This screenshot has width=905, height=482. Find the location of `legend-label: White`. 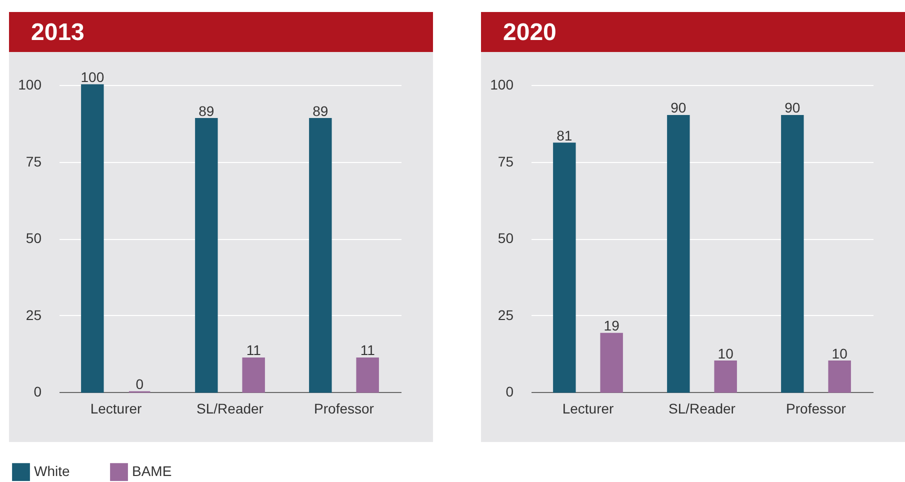

legend-label: White is located at coordinates (52, 471).